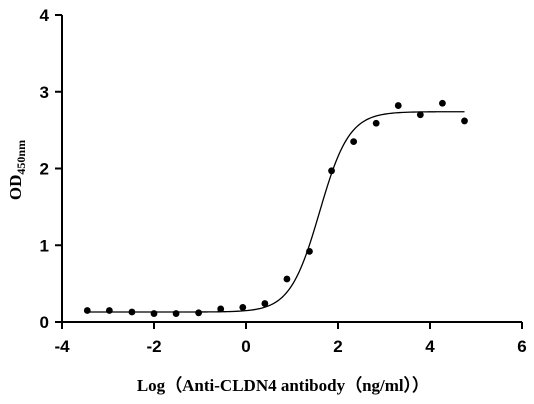 Image resolution: width=534 pixels, height=404 pixels. I want to click on y-tick-label: 2, so click(44, 169).